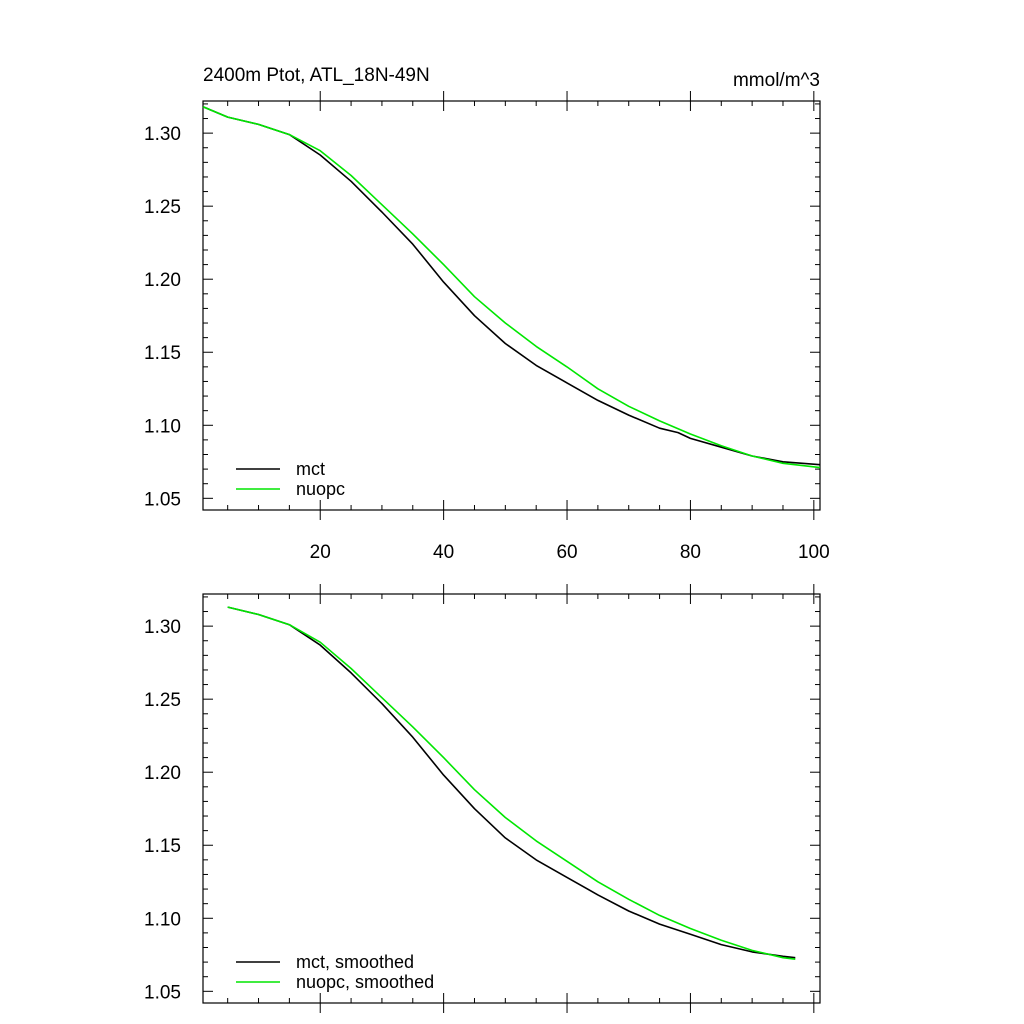 This screenshot has height=1024, width=1024. Describe the element at coordinates (355, 962) in the screenshot. I see `legend-label: mct, smoothed` at that location.